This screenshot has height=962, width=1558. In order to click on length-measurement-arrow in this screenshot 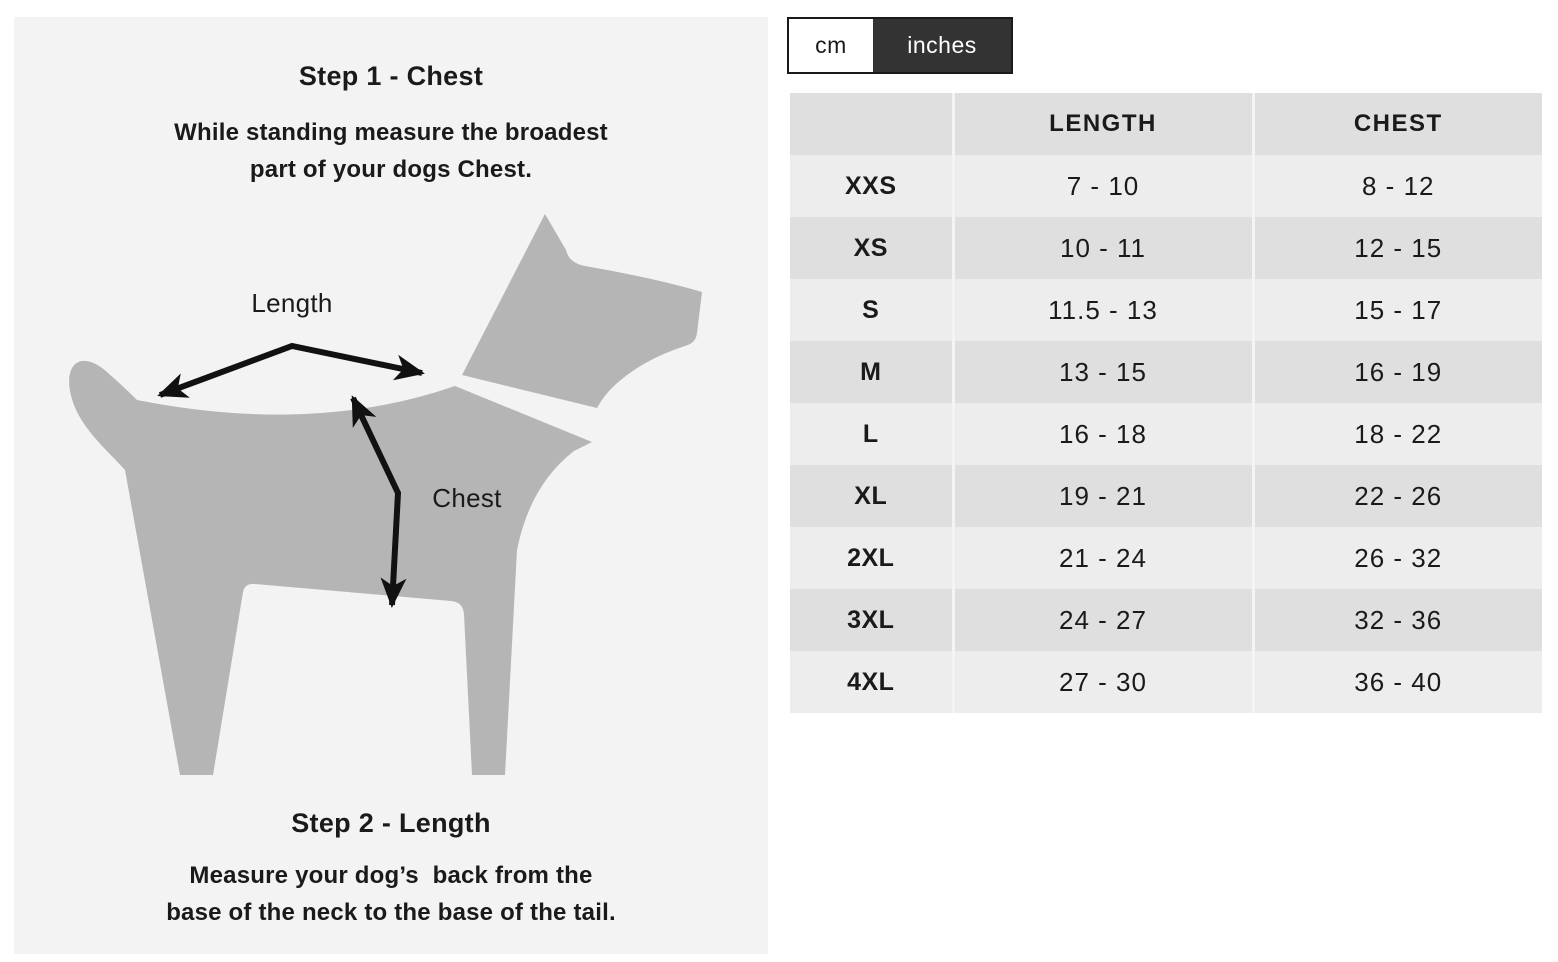, I will do `click(291, 370)`.